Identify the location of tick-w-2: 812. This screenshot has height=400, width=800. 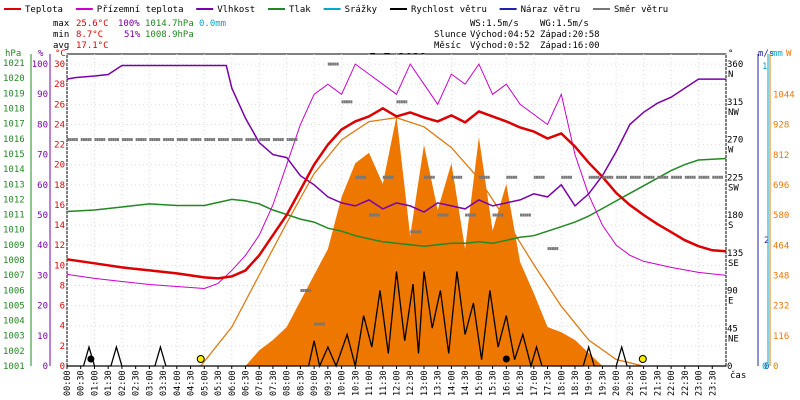
(781, 156).